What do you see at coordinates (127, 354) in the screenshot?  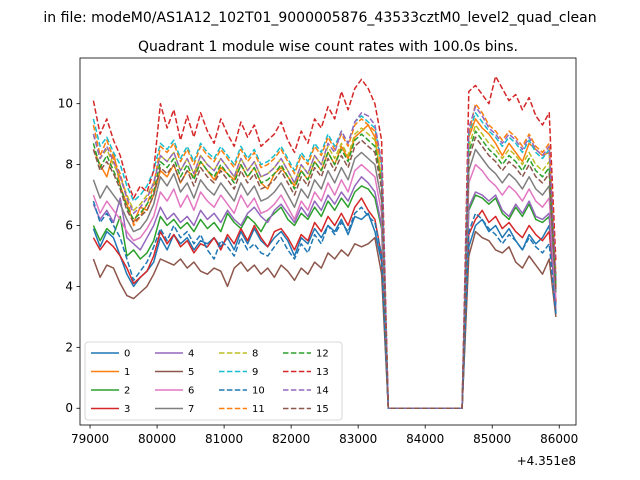 I see `legend-label: 0` at bounding box center [127, 354].